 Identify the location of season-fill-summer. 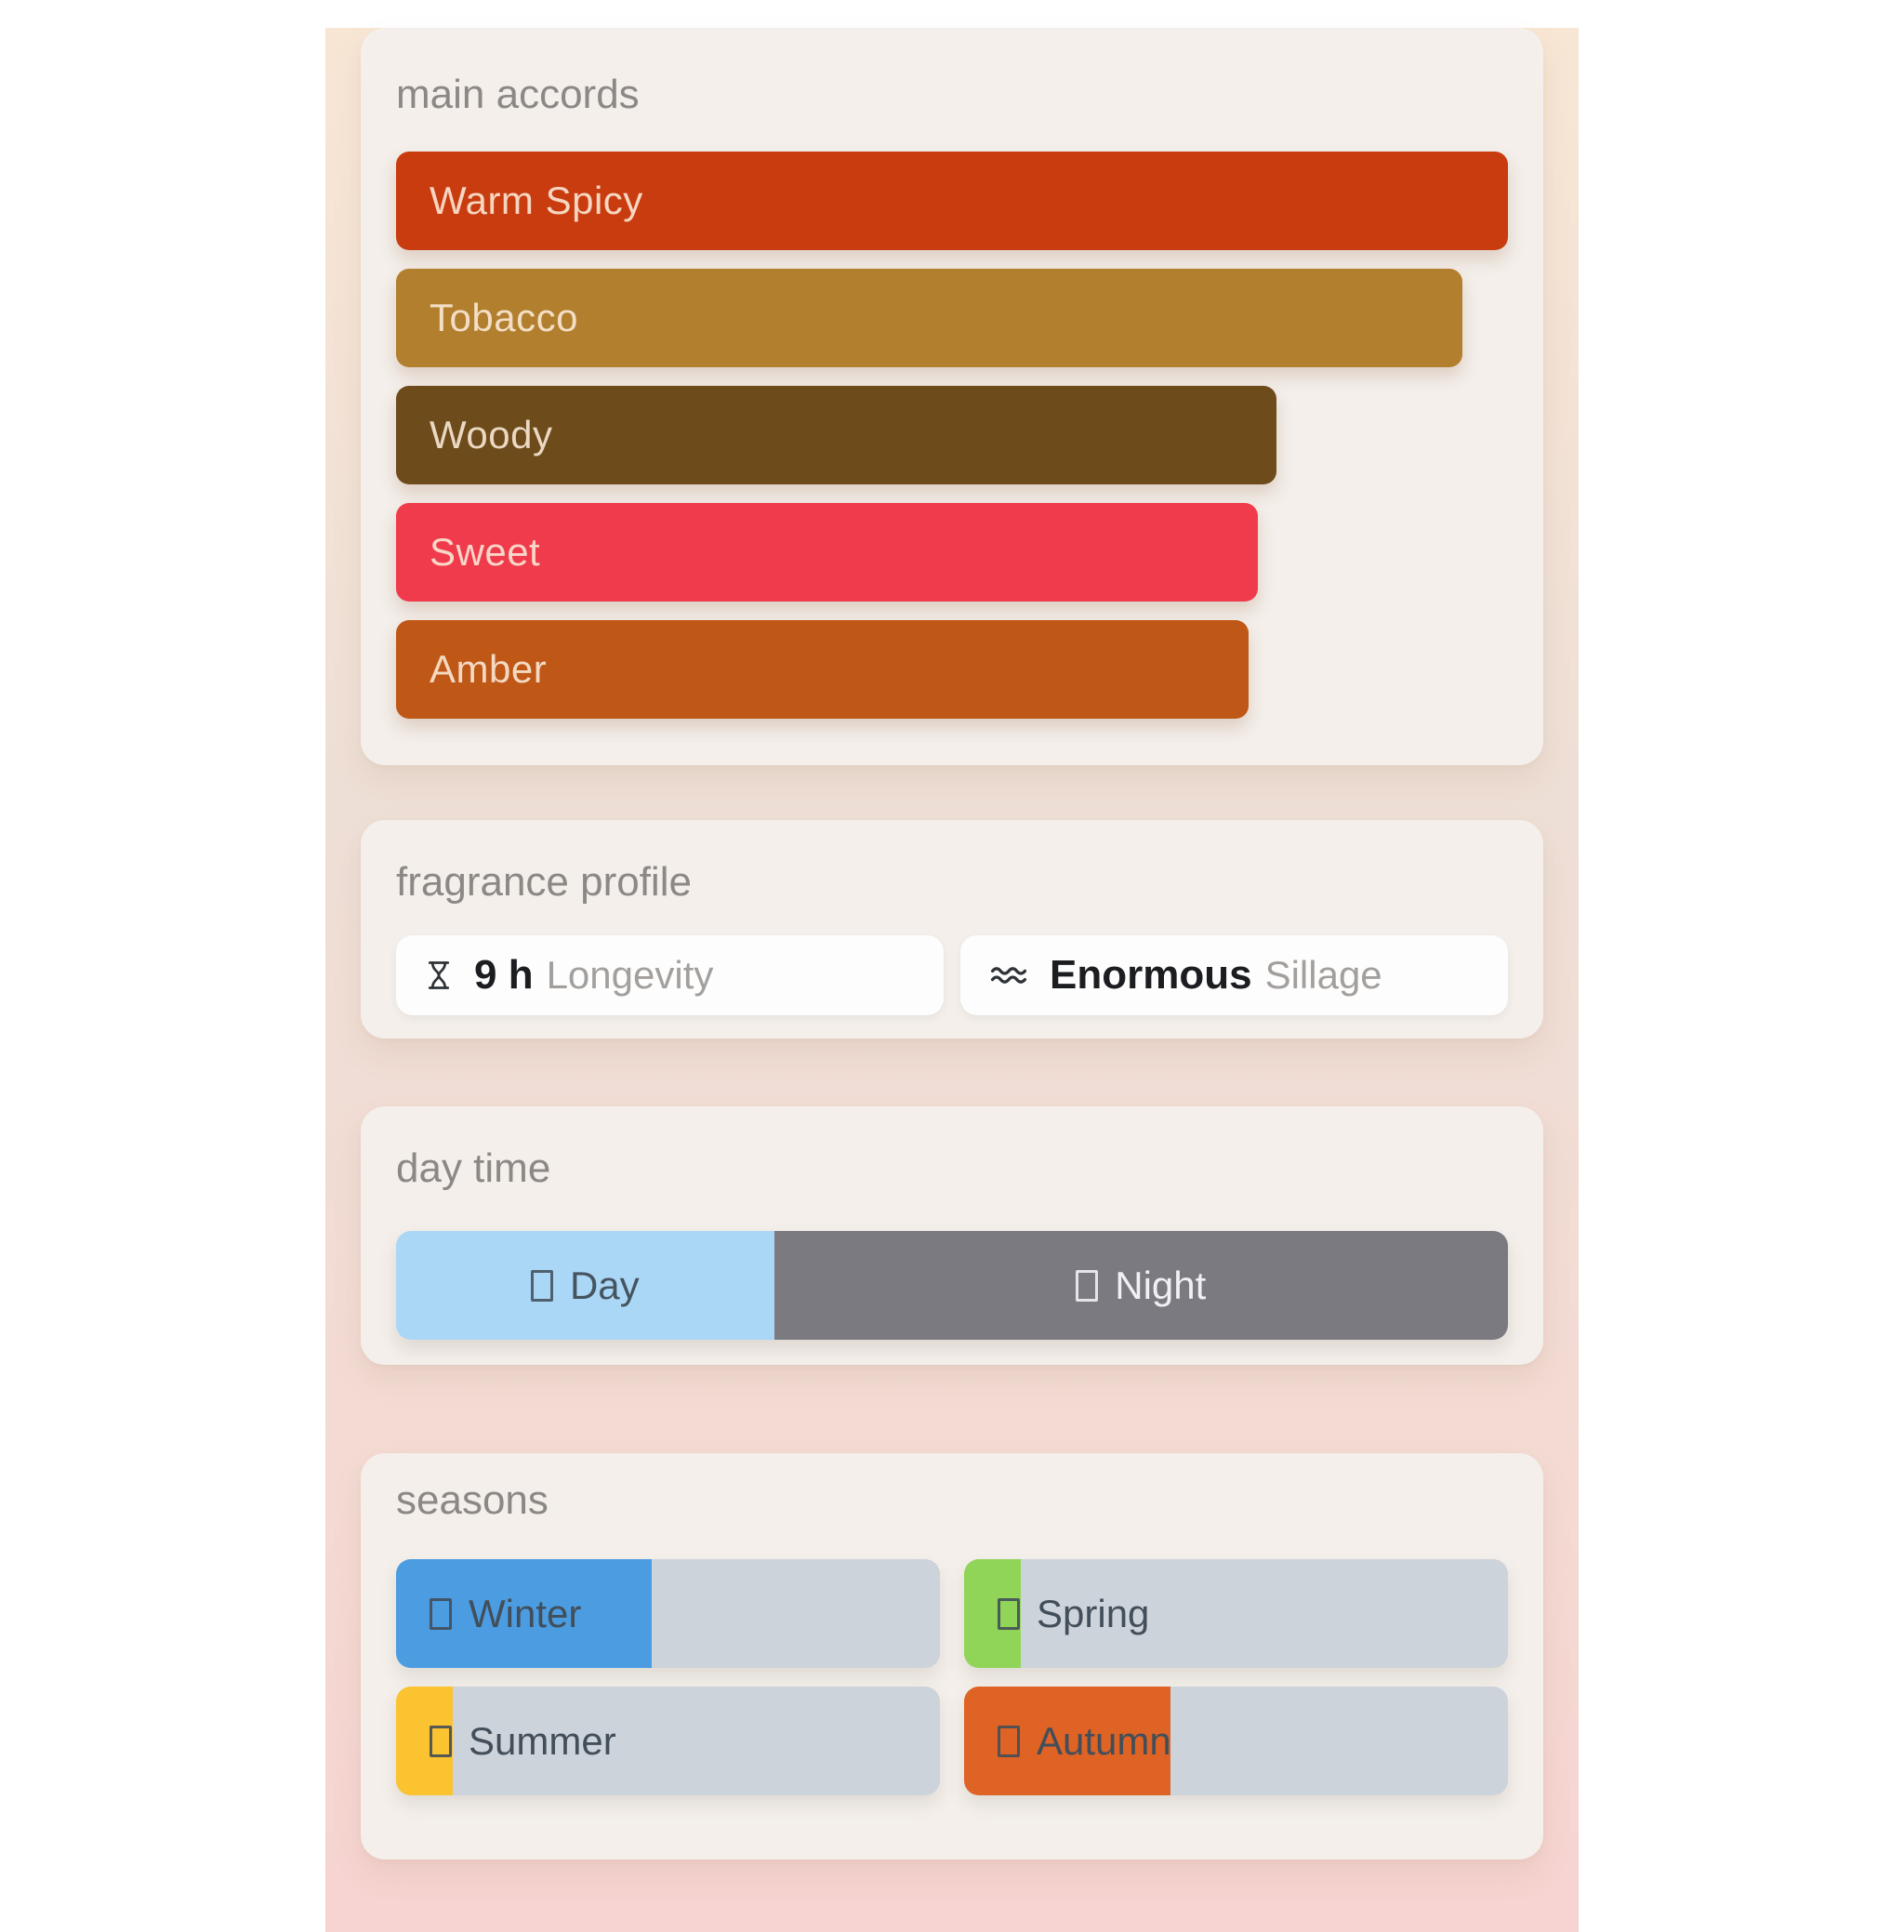
(425, 1741).